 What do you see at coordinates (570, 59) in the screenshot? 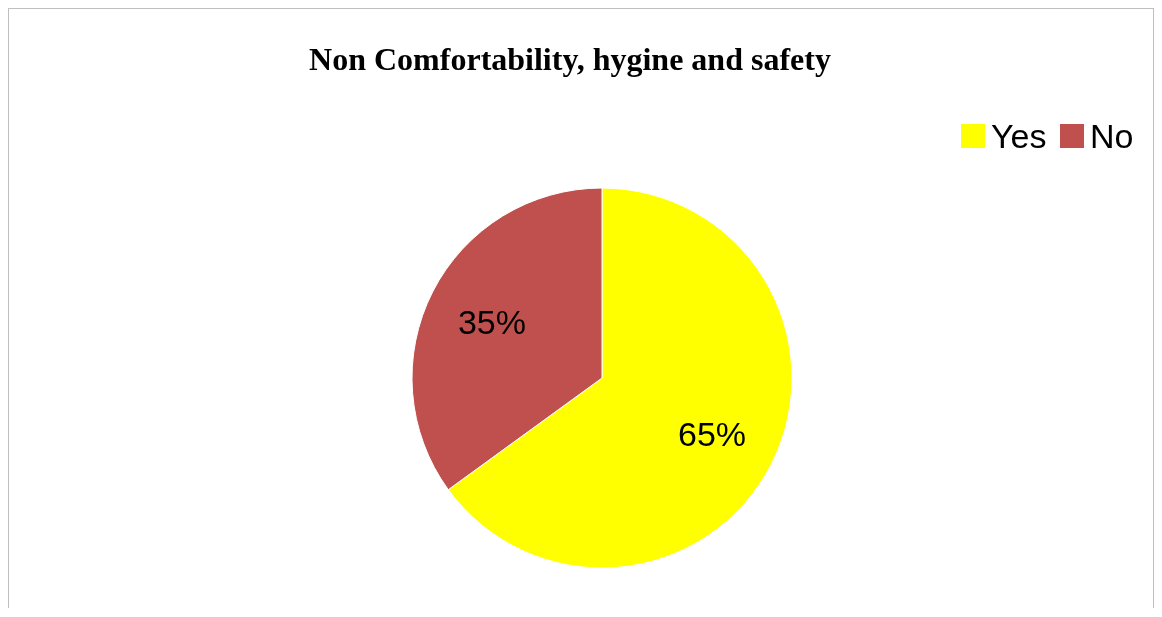
I see `chart-title: Non Comfortability, hygine and safety` at bounding box center [570, 59].